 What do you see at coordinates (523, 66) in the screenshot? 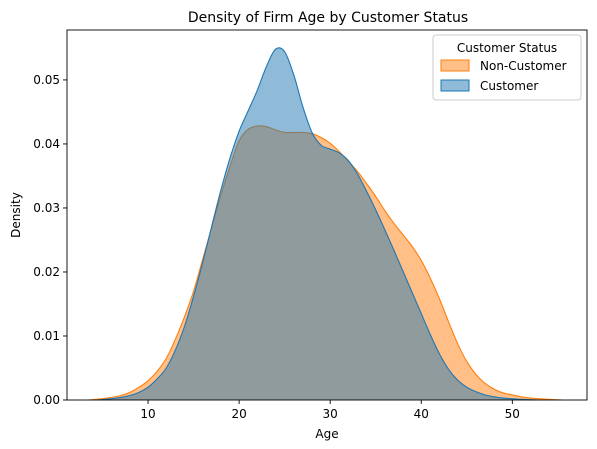
I see `legend-label-non-customer: Non-Customer` at bounding box center [523, 66].